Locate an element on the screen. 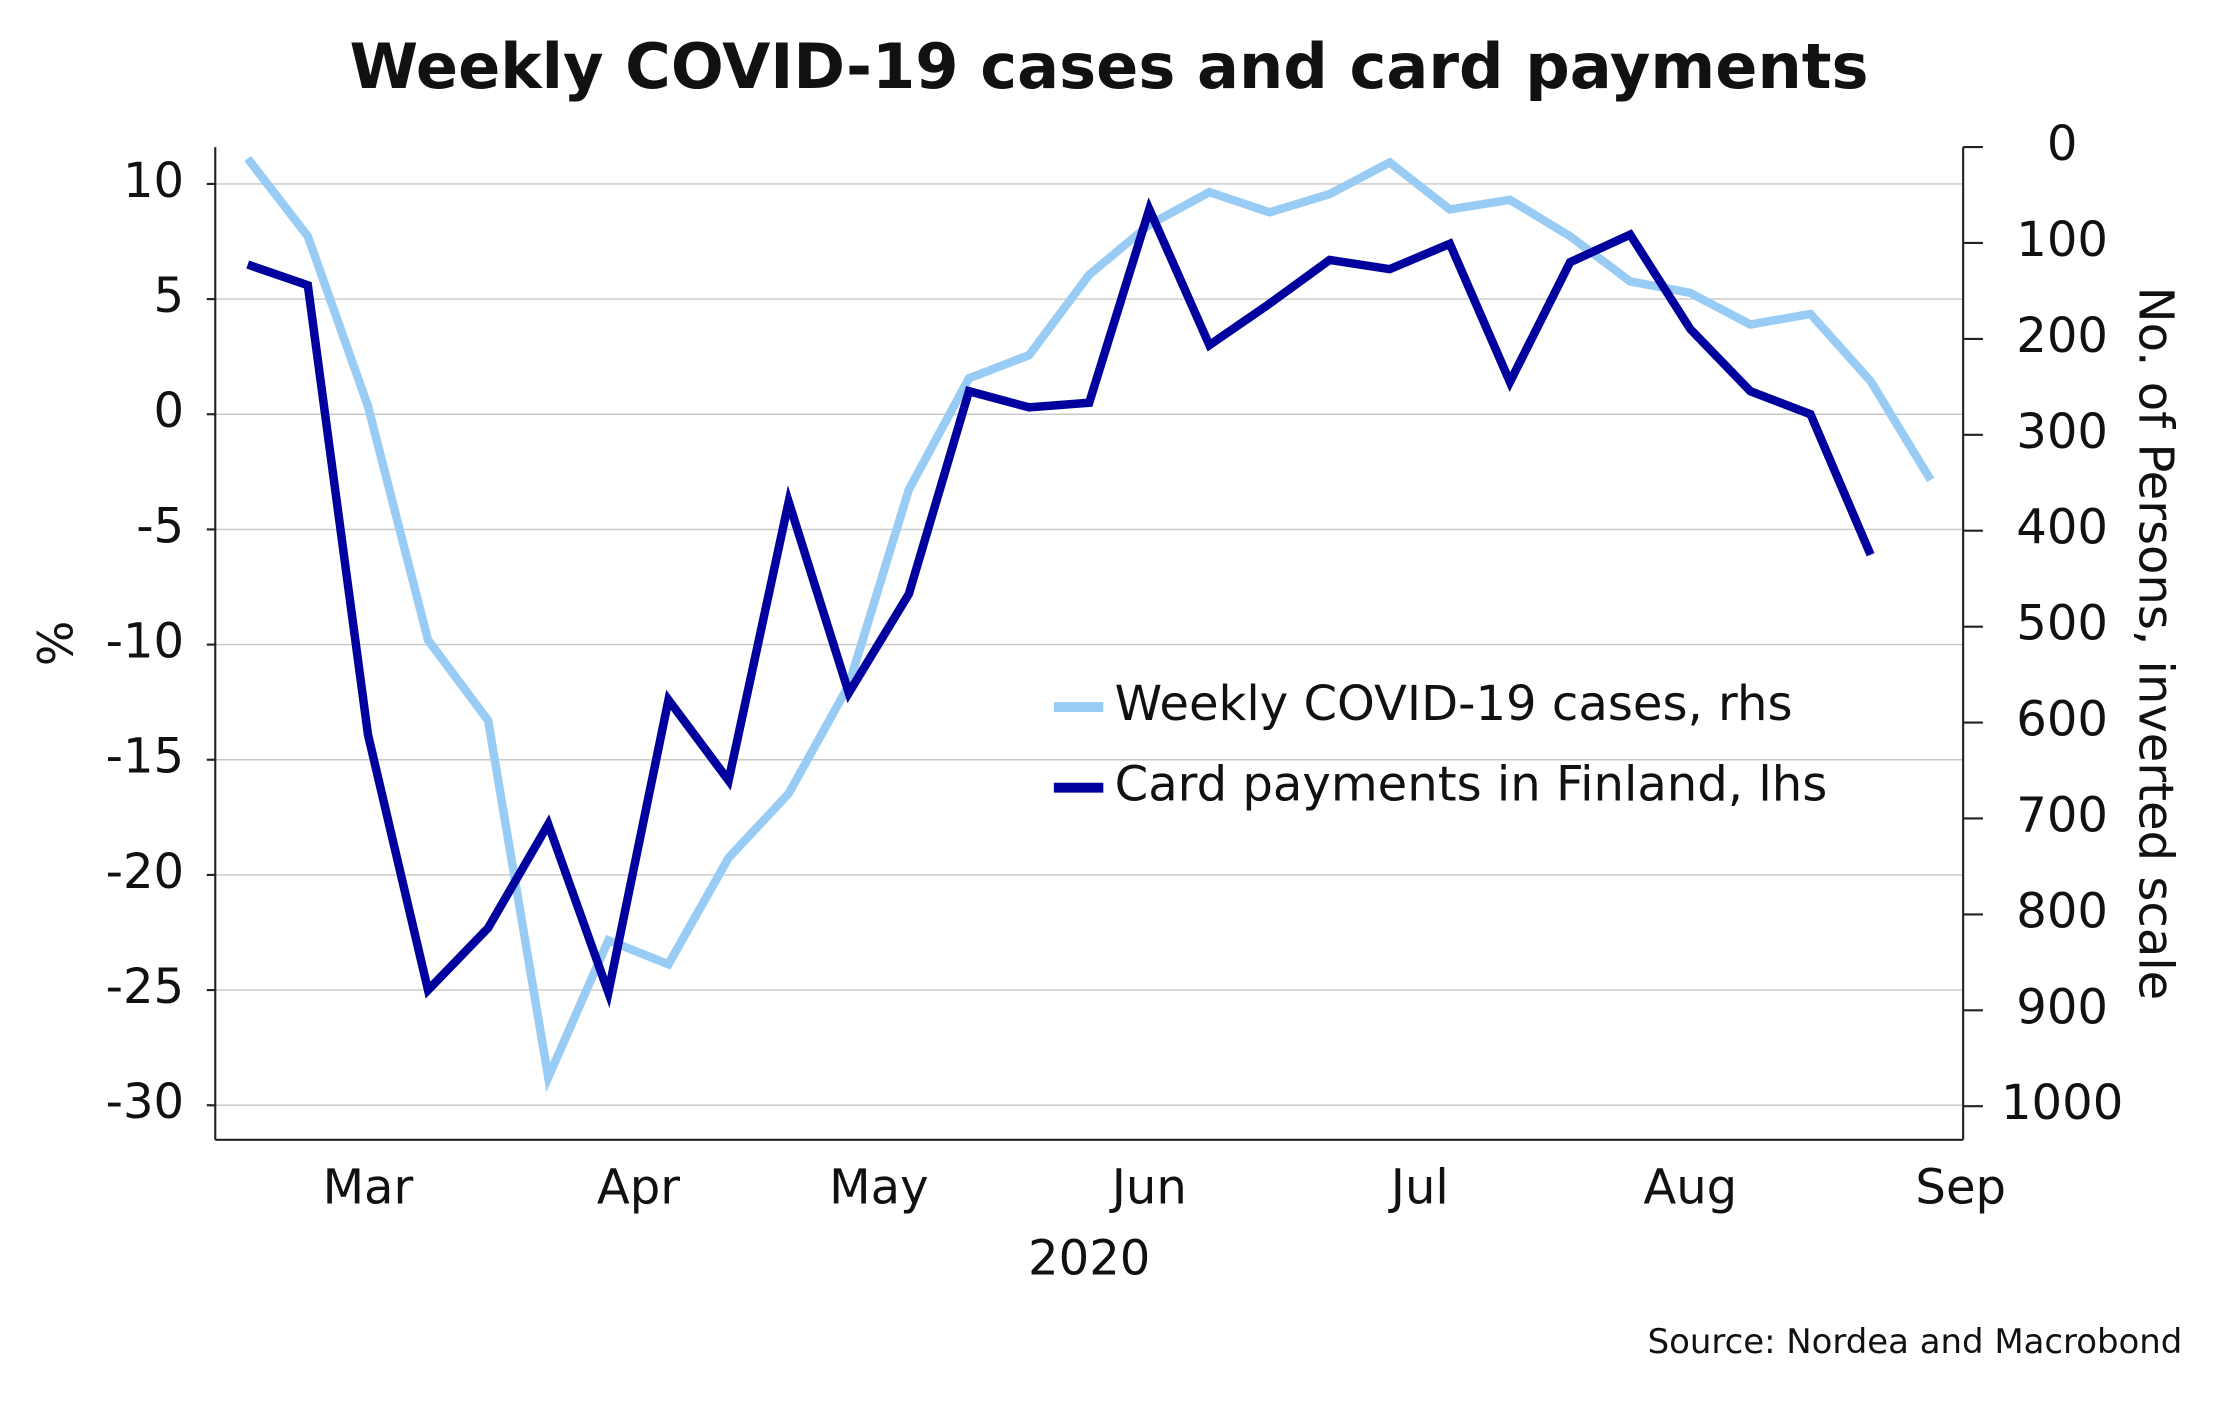  y2-tick-label: 1000 is located at coordinates (2062, 1103).